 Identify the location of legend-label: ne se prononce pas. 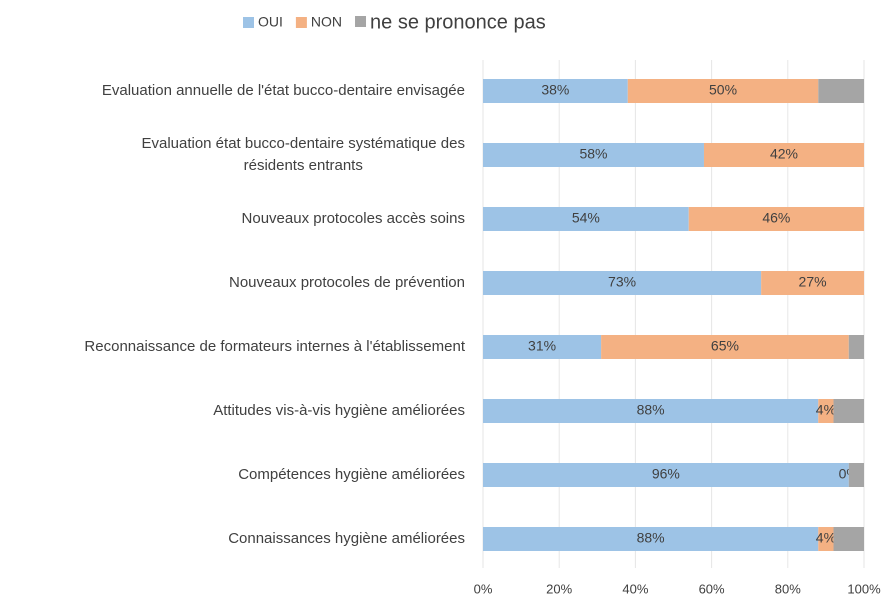
(458, 22).